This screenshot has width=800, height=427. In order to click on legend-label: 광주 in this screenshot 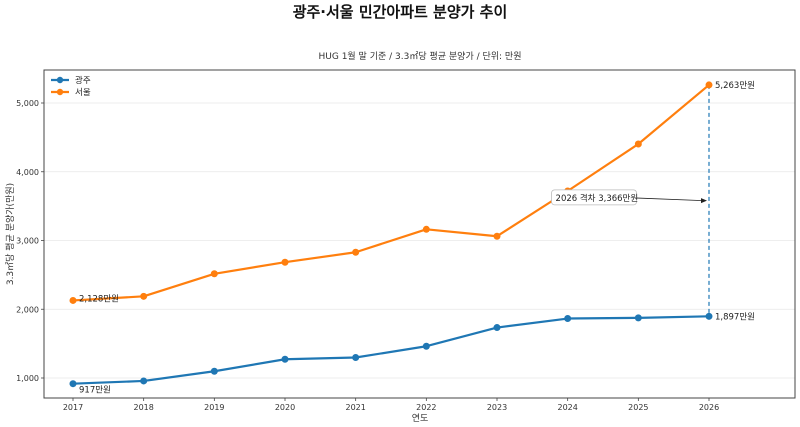, I will do `click(83, 80)`.